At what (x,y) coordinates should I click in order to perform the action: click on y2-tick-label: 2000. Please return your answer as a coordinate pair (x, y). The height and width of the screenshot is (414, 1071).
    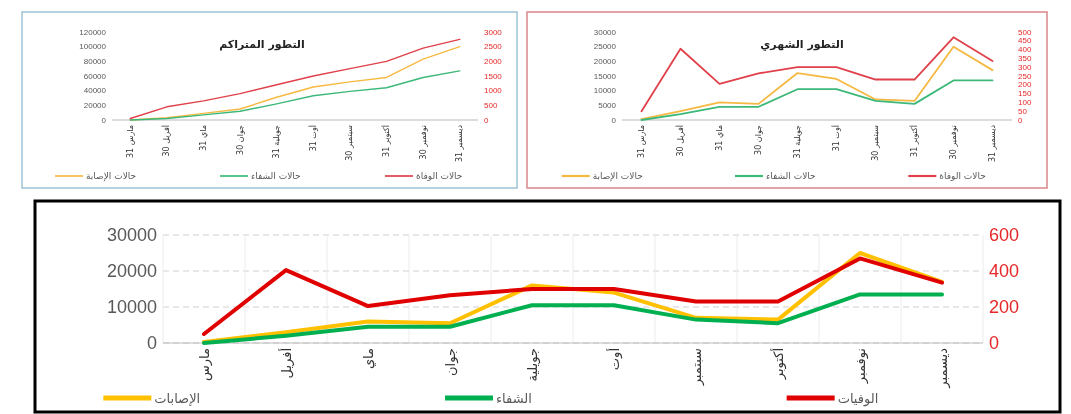
    Looking at the image, I should click on (493, 61).